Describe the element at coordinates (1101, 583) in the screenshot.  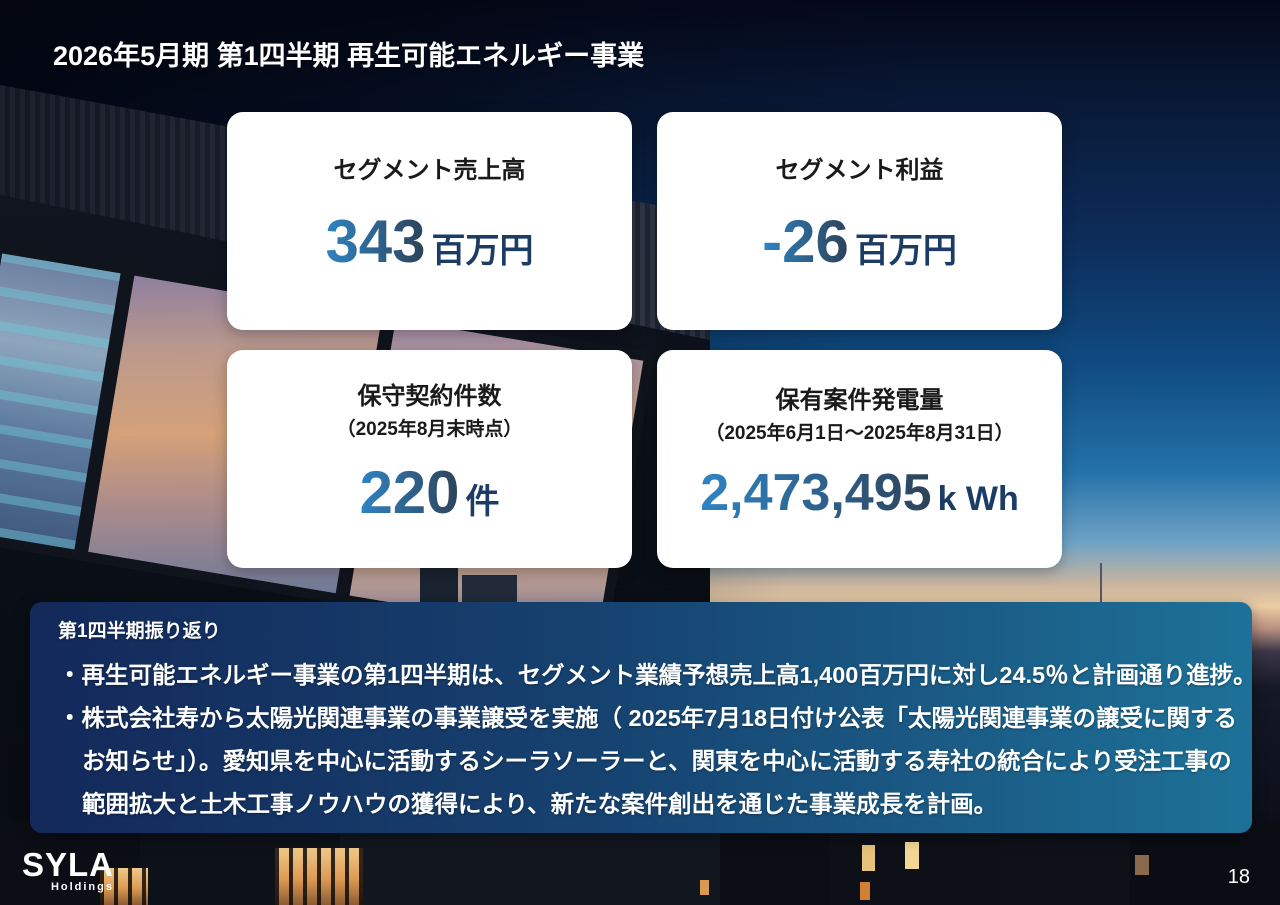
I see `antenna-silhouette` at that location.